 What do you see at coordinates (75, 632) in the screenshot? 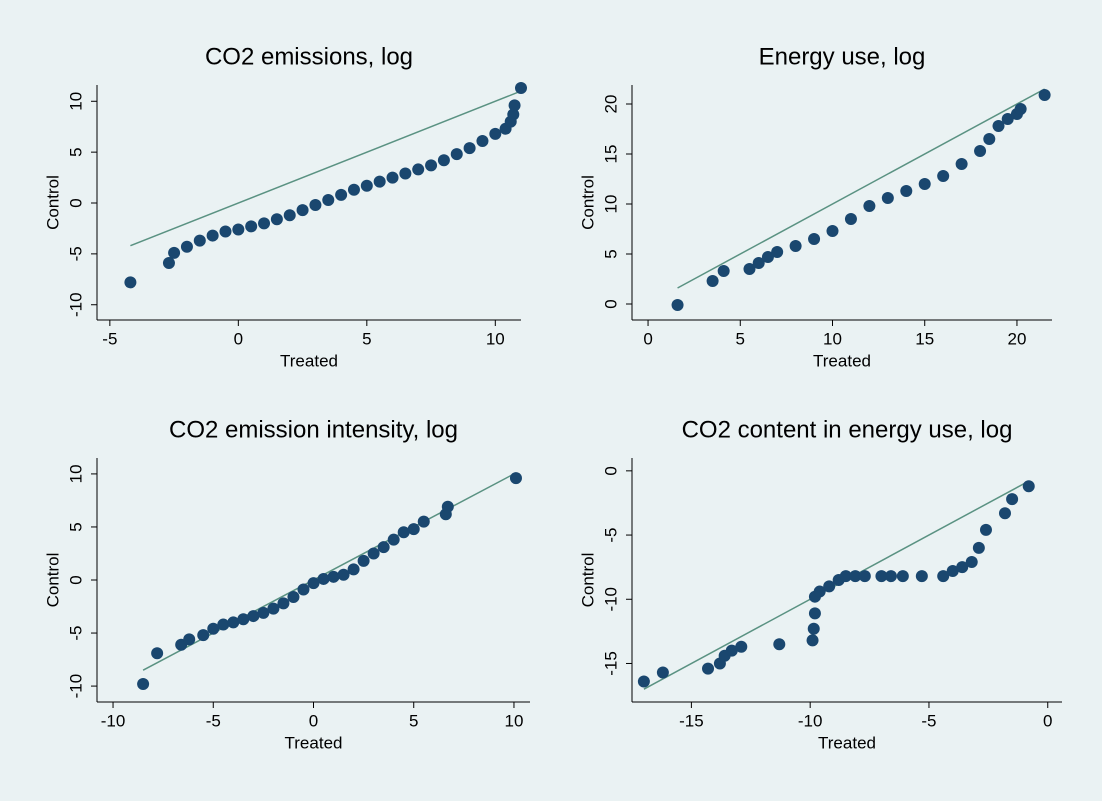
I see `y-tick-label: -5` at bounding box center [75, 632].